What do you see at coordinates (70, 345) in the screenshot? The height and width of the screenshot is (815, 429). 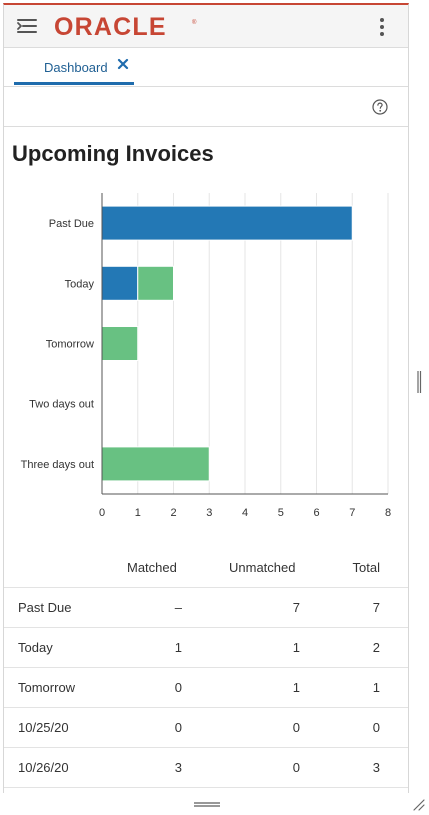 I see `category-label: Tomorrow` at bounding box center [70, 345].